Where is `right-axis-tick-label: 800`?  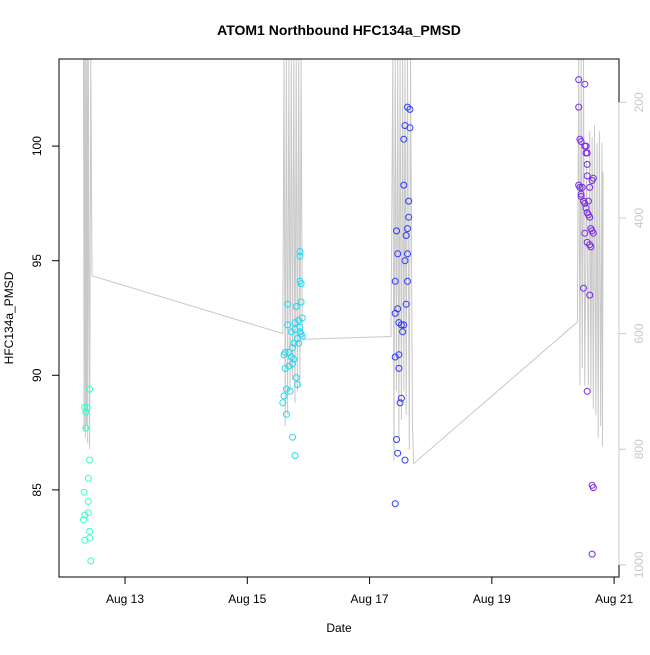
right-axis-tick-label: 800 is located at coordinates (639, 449).